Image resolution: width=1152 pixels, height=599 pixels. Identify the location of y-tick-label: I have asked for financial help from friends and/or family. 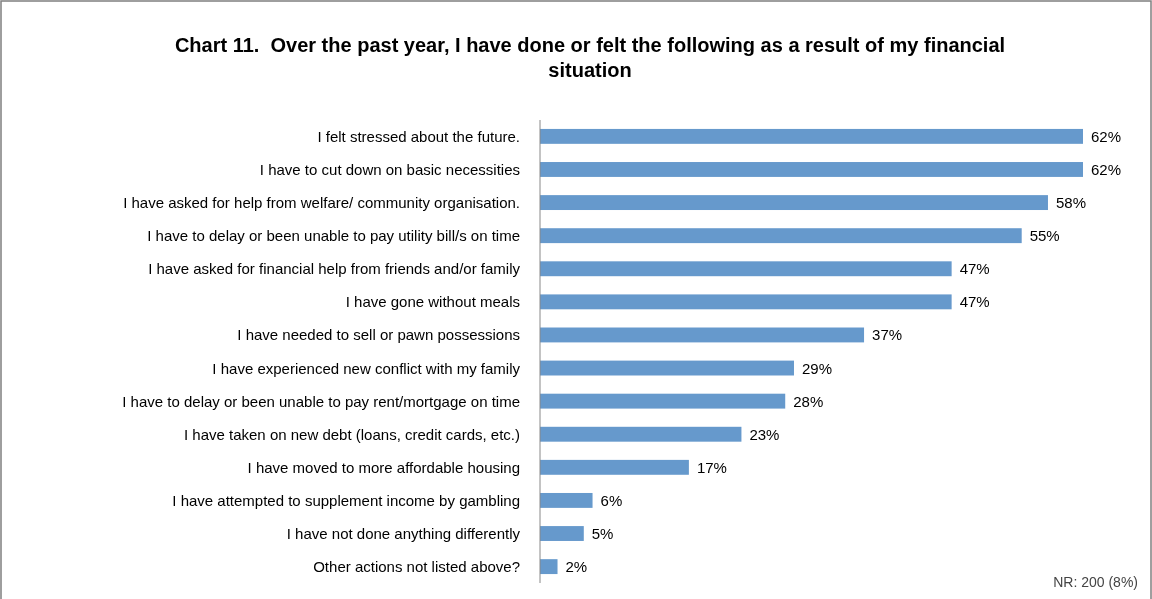
(334, 269).